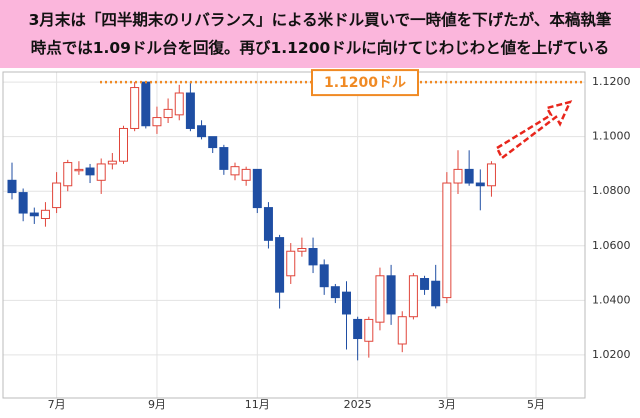  I want to click on y-tick-label: 1.1200, so click(611, 81).